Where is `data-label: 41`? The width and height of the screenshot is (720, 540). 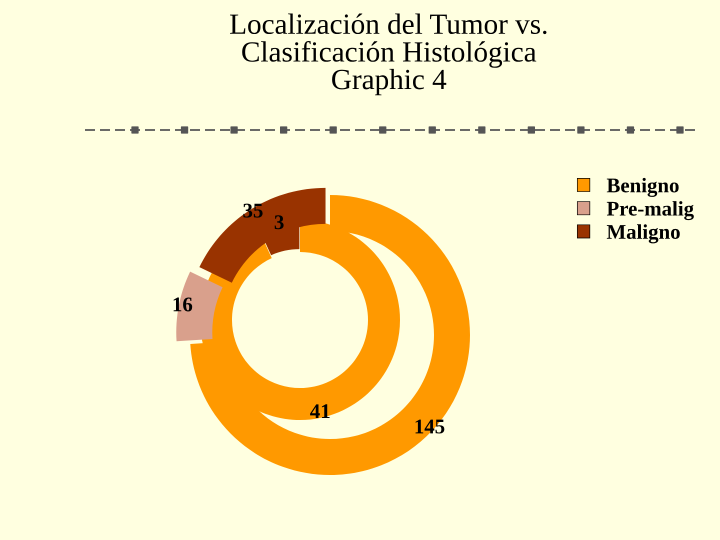
data-label: 41 is located at coordinates (320, 411).